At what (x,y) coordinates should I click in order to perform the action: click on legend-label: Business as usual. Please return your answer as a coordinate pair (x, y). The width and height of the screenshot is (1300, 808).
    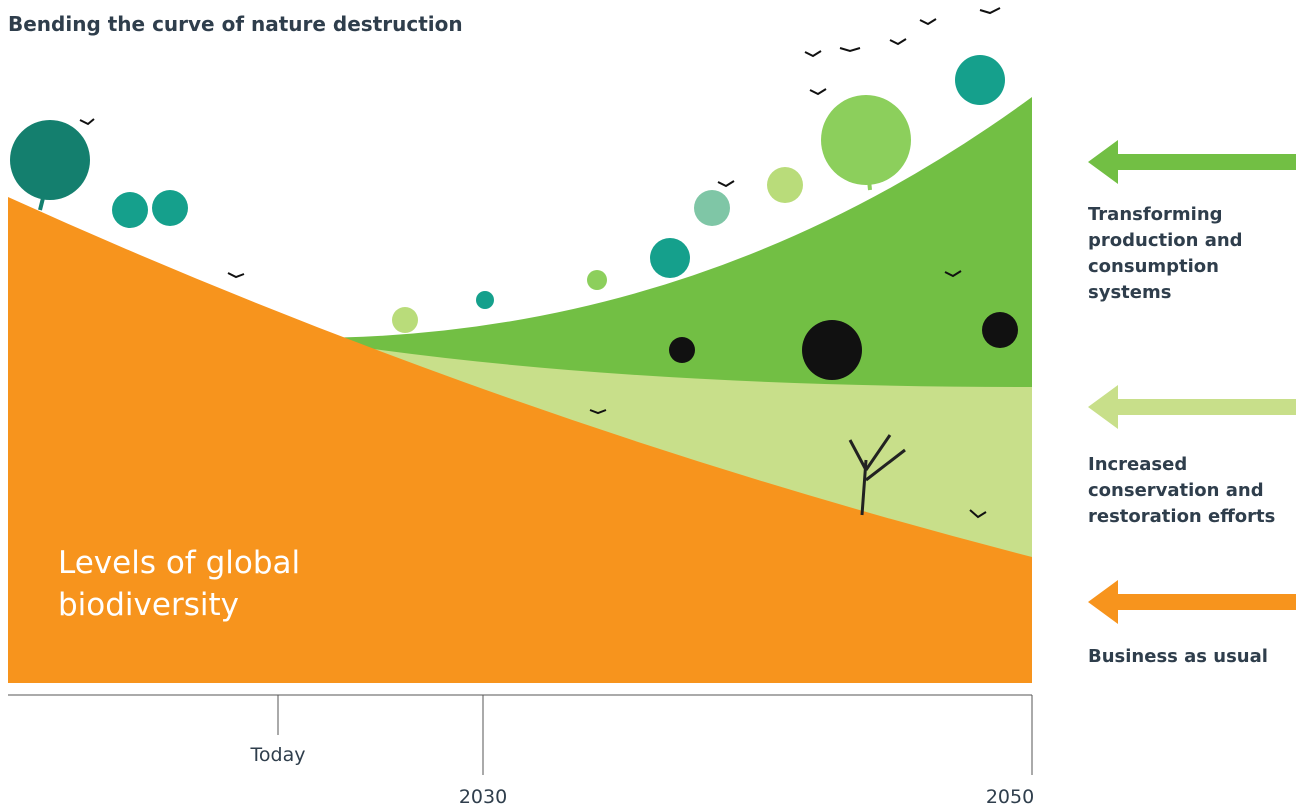
    Looking at the image, I should click on (1178, 656).